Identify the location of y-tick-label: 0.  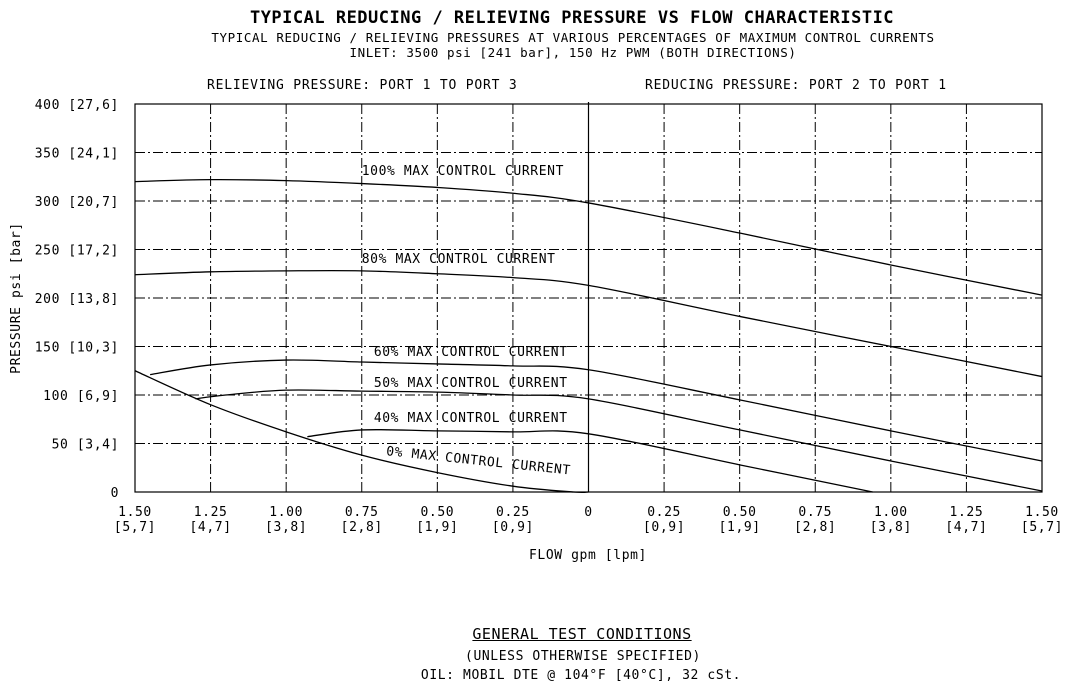
(115, 493).